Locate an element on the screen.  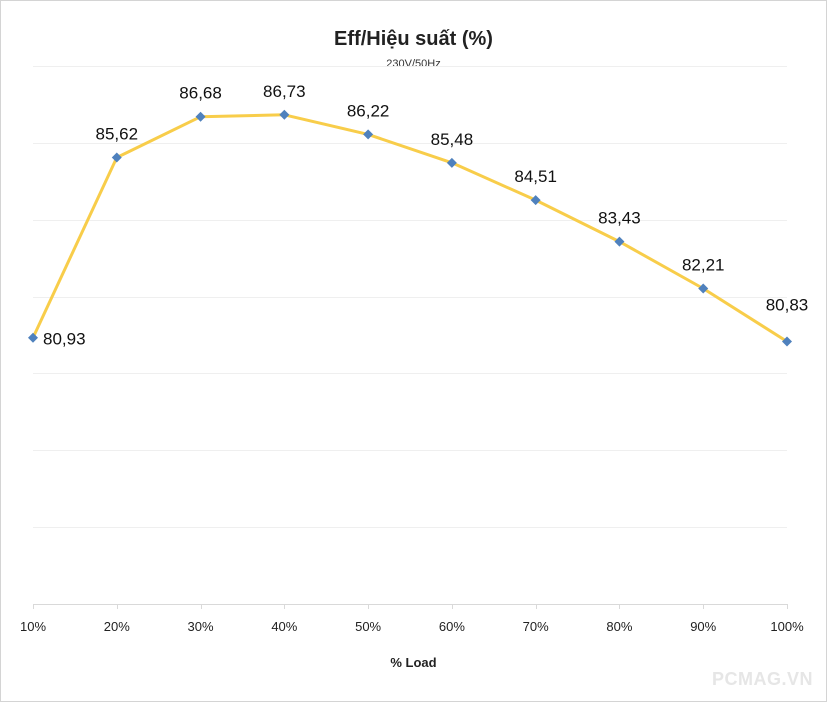
data-label: 86,68 is located at coordinates (200, 93).